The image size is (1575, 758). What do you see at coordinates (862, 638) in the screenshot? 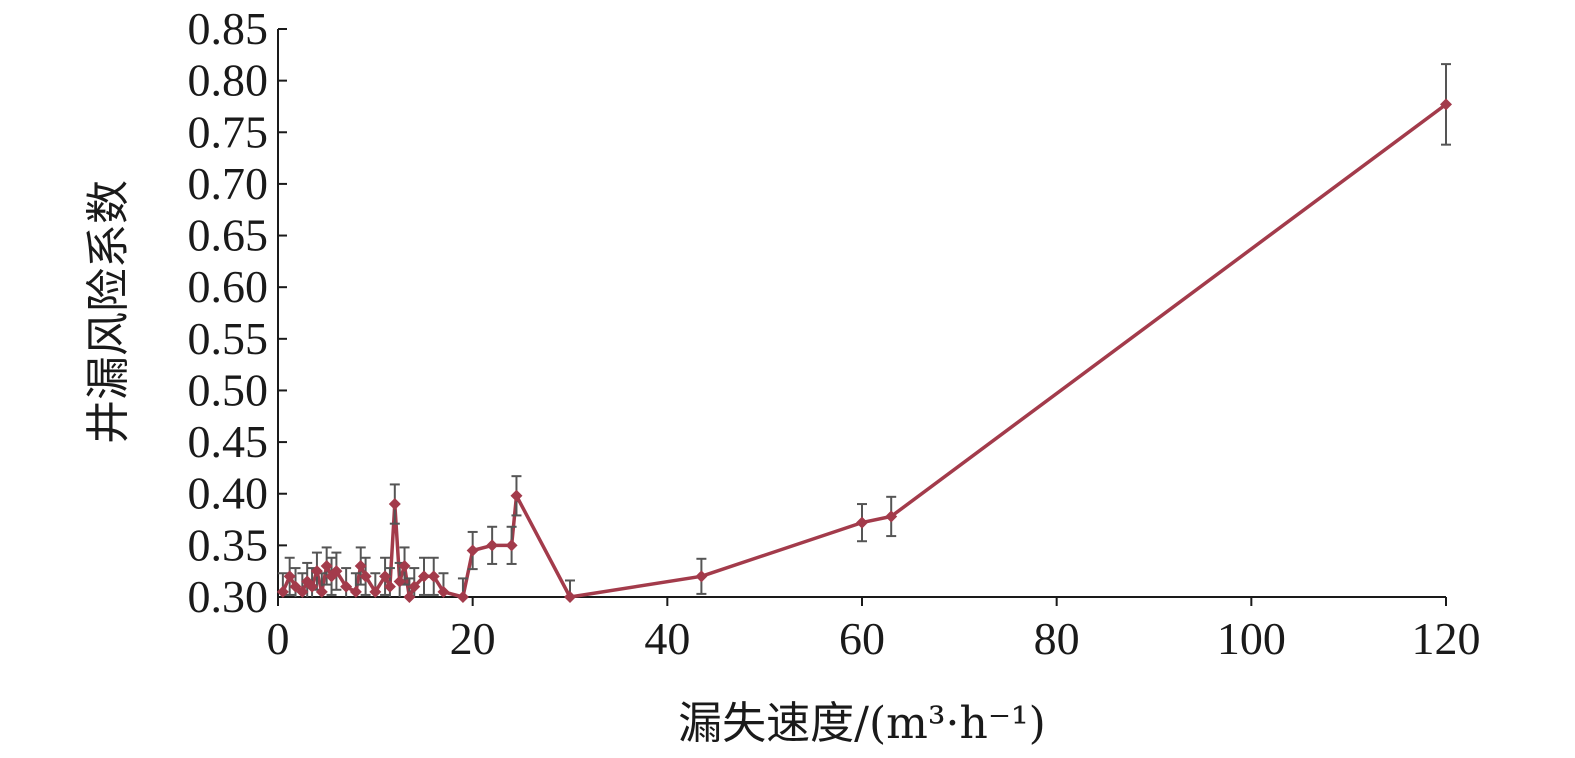
I see `x-tick-label: 60` at bounding box center [862, 638].